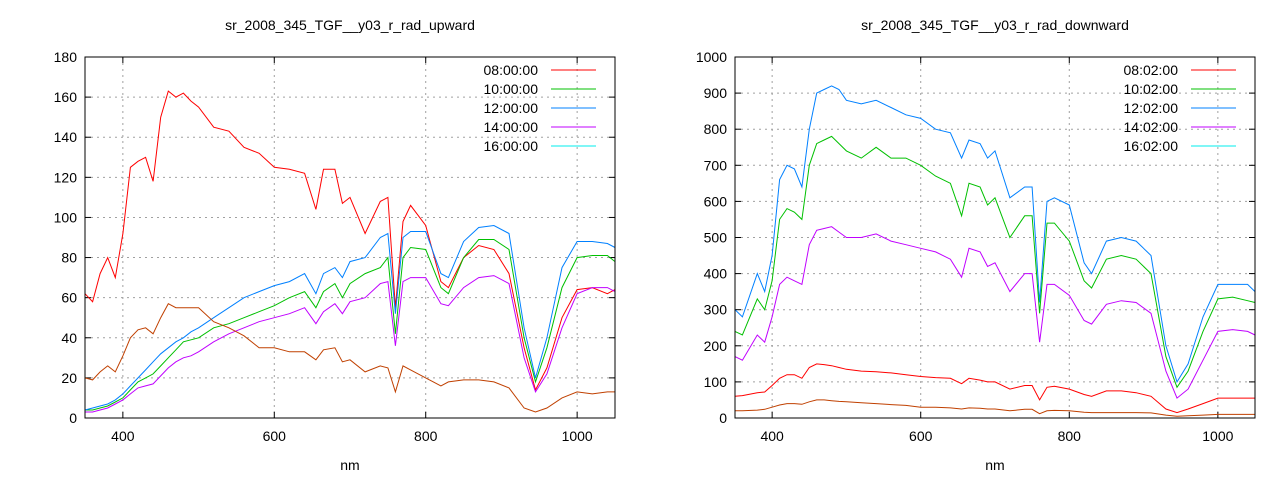 Image resolution: width=1280 pixels, height=480 pixels. I want to click on chart-title: sr_2008_345_TGF__y03_r_rad_upward, so click(350, 25).